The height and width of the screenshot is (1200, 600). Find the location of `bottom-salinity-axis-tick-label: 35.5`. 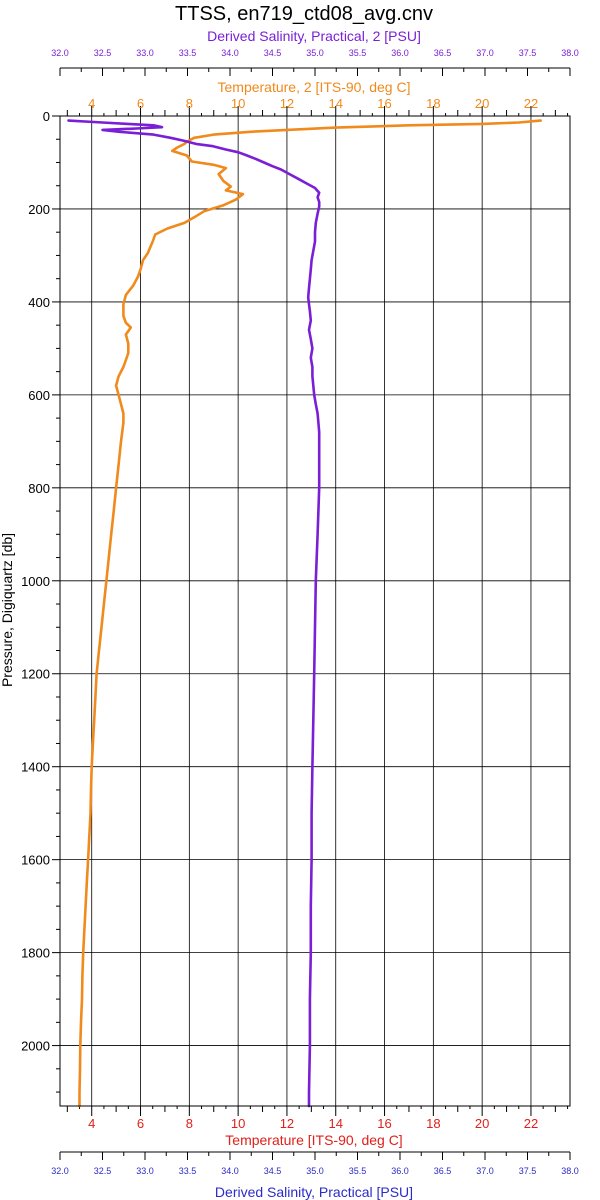

bottom-salinity-axis-tick-label: 35.5 is located at coordinates (358, 1171).